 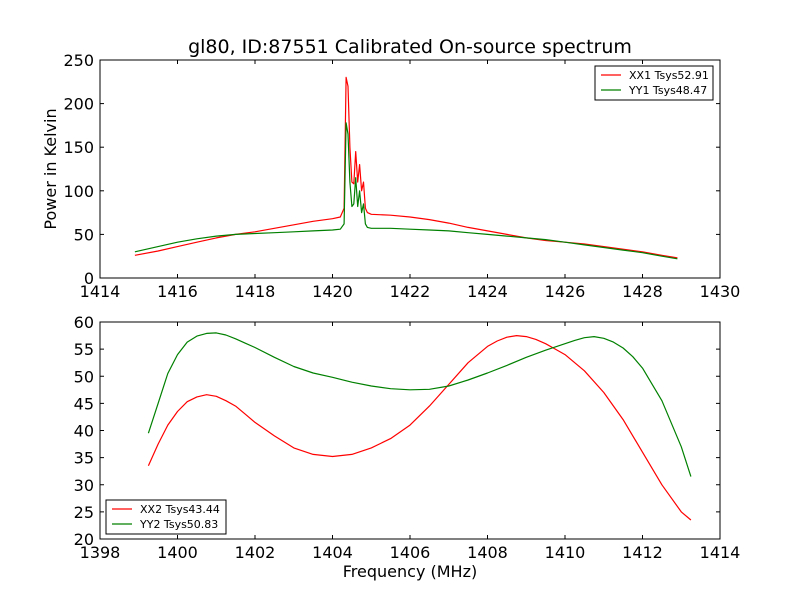 I want to click on legend-label: YY2 Tsys50.83, so click(x=178, y=524).